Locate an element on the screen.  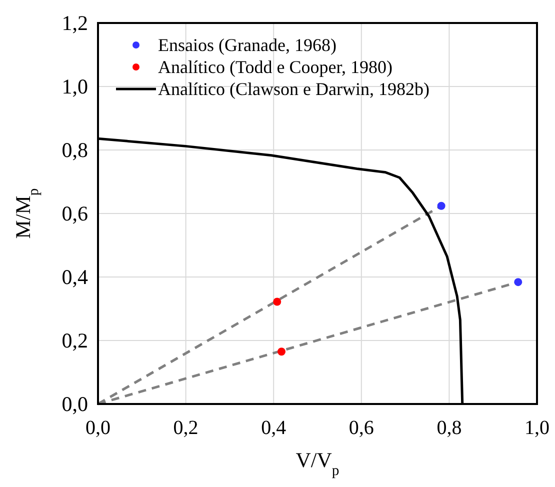
legend-label: Analítico (Clawson e Darwin, 1982b) is located at coordinates (294, 89).